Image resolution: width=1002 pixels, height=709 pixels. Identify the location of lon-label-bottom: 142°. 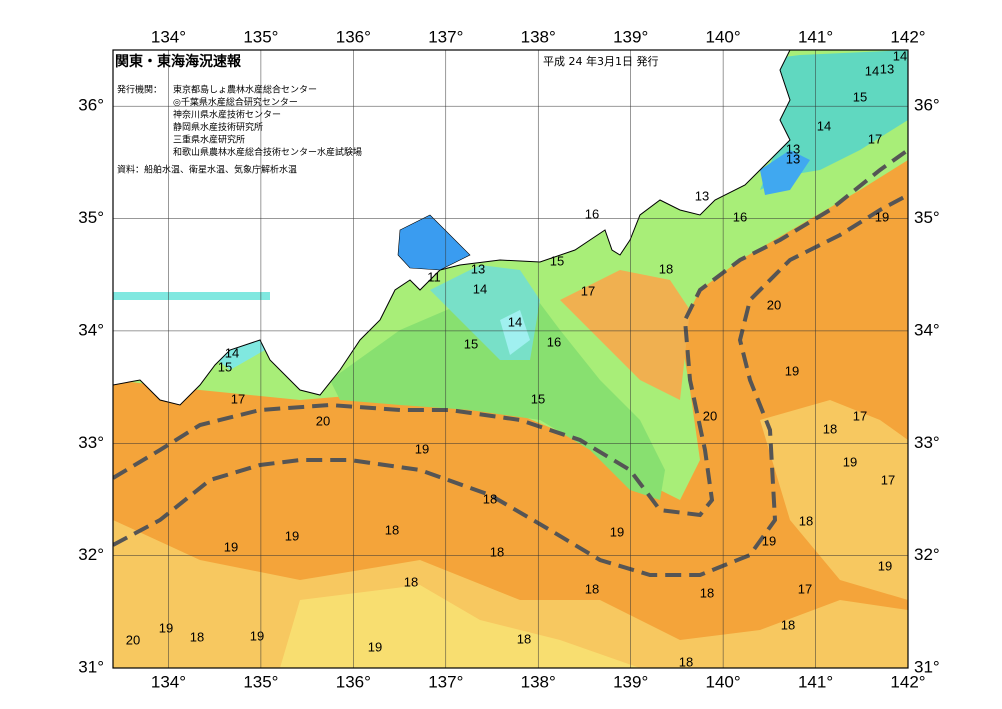
(907, 681).